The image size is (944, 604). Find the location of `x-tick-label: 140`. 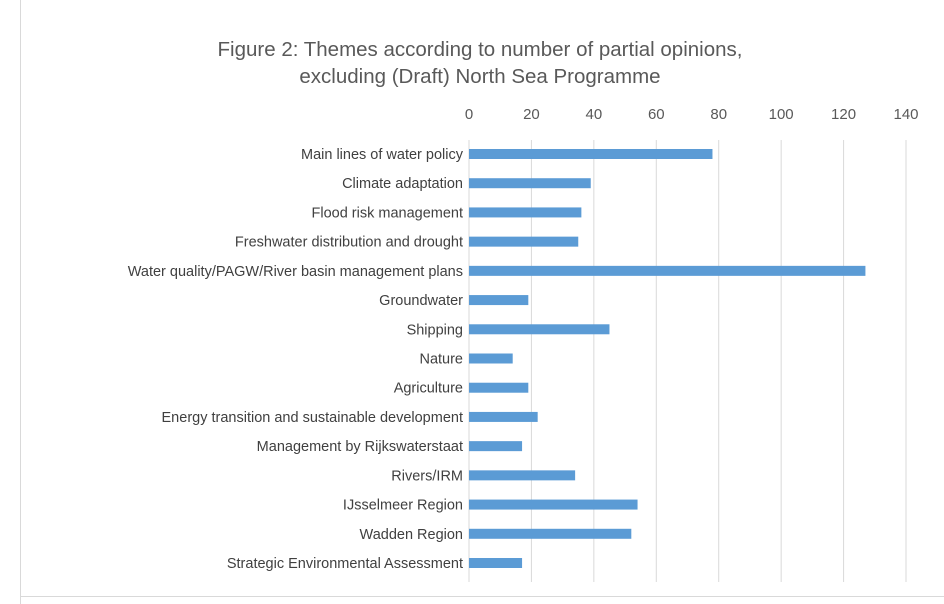

x-tick-label: 140 is located at coordinates (905, 114).